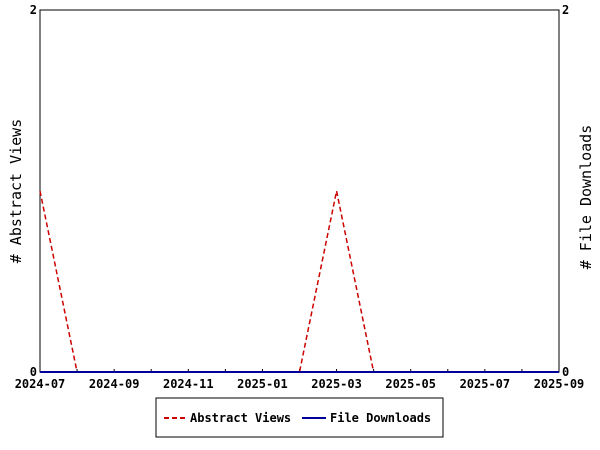 This screenshot has width=600, height=450. I want to click on legend-label-file-downloads: File Downloads, so click(380, 418).